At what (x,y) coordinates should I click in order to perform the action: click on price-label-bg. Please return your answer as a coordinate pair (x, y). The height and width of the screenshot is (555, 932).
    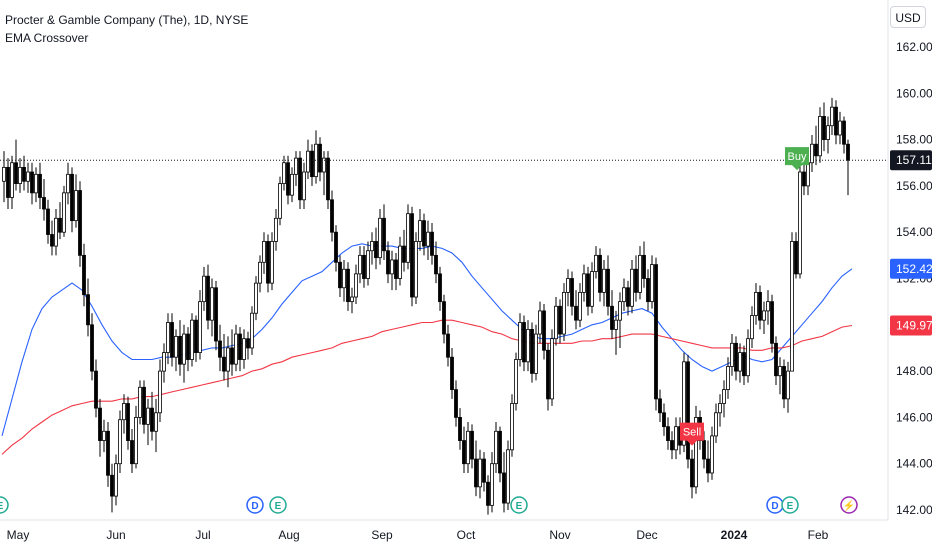
    Looking at the image, I should click on (911, 268).